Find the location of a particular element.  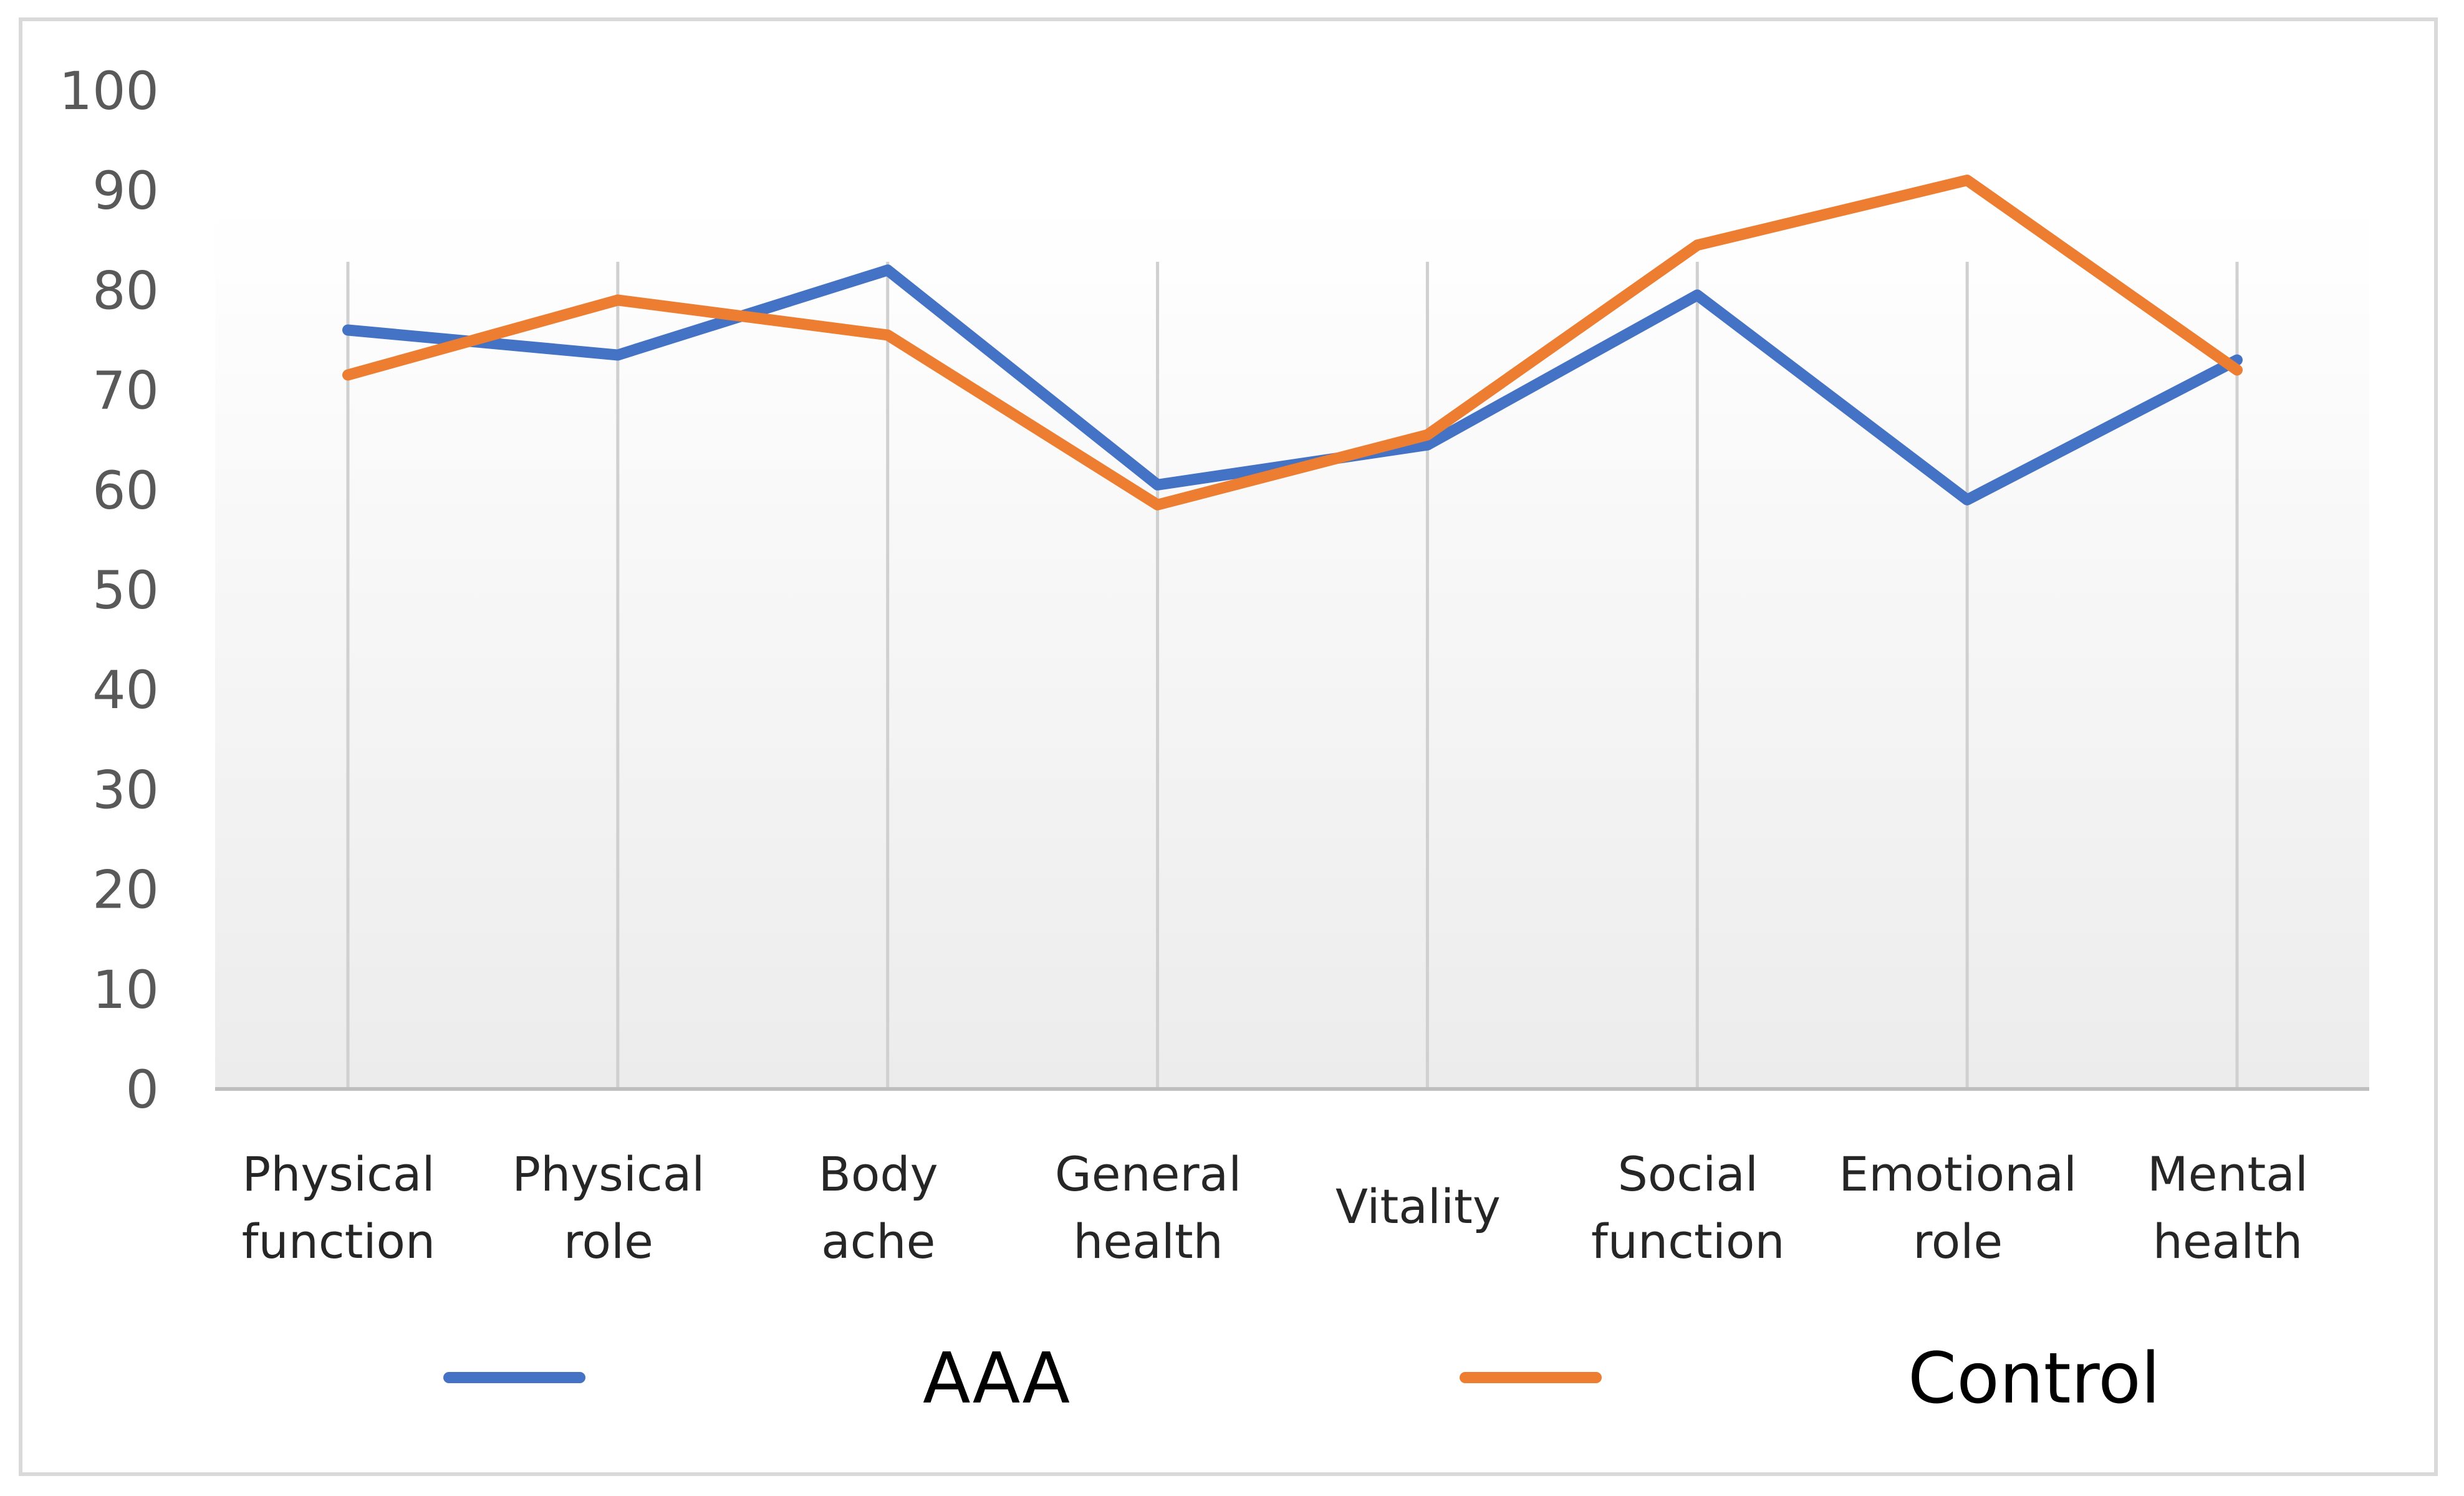

x-tick-label: Mental health is located at coordinates (2227, 1207).